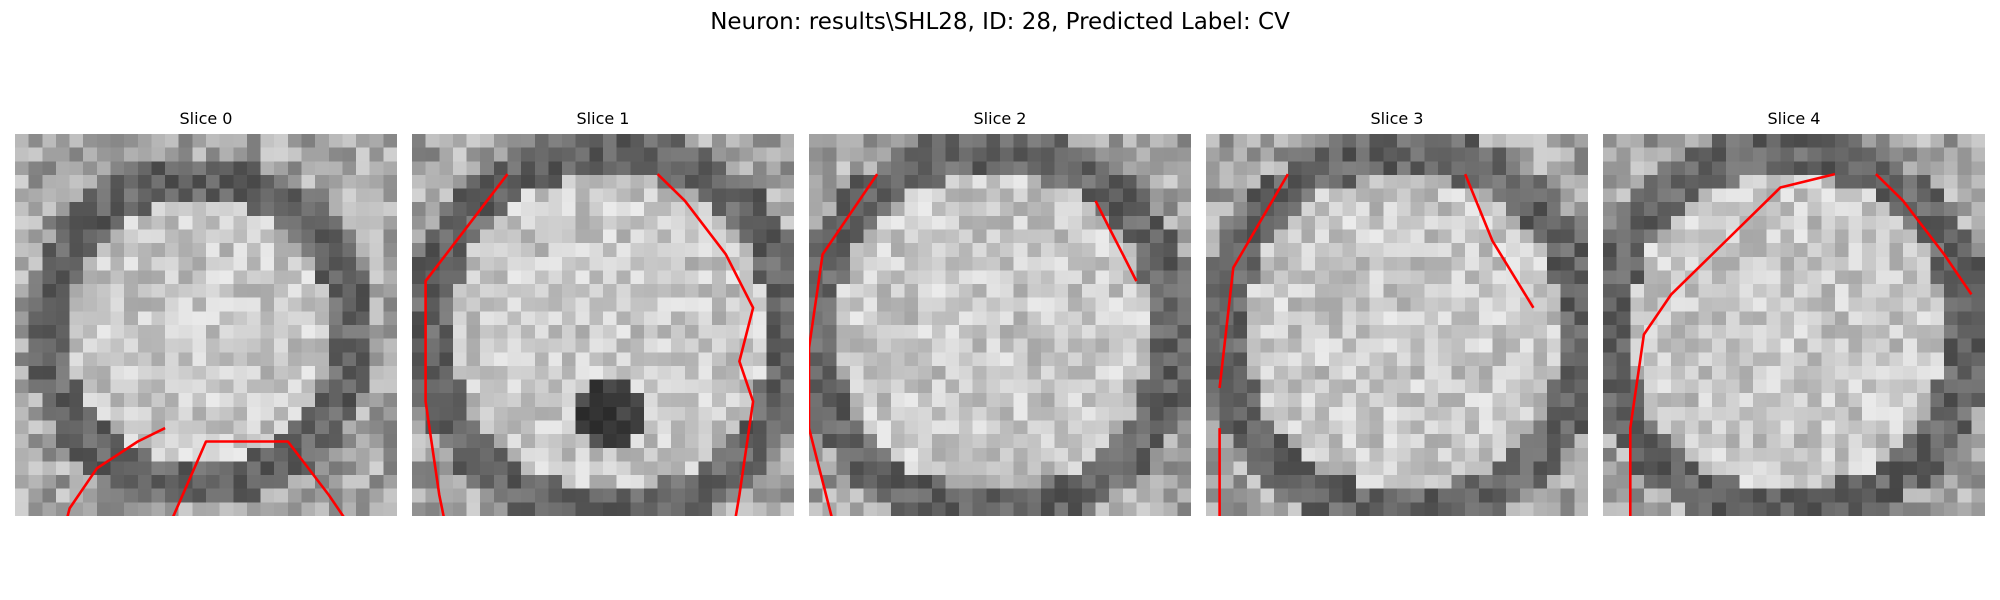 The height and width of the screenshot is (600, 2000). I want to click on slice-panel-2: Slice 2, so click(1000, 119).